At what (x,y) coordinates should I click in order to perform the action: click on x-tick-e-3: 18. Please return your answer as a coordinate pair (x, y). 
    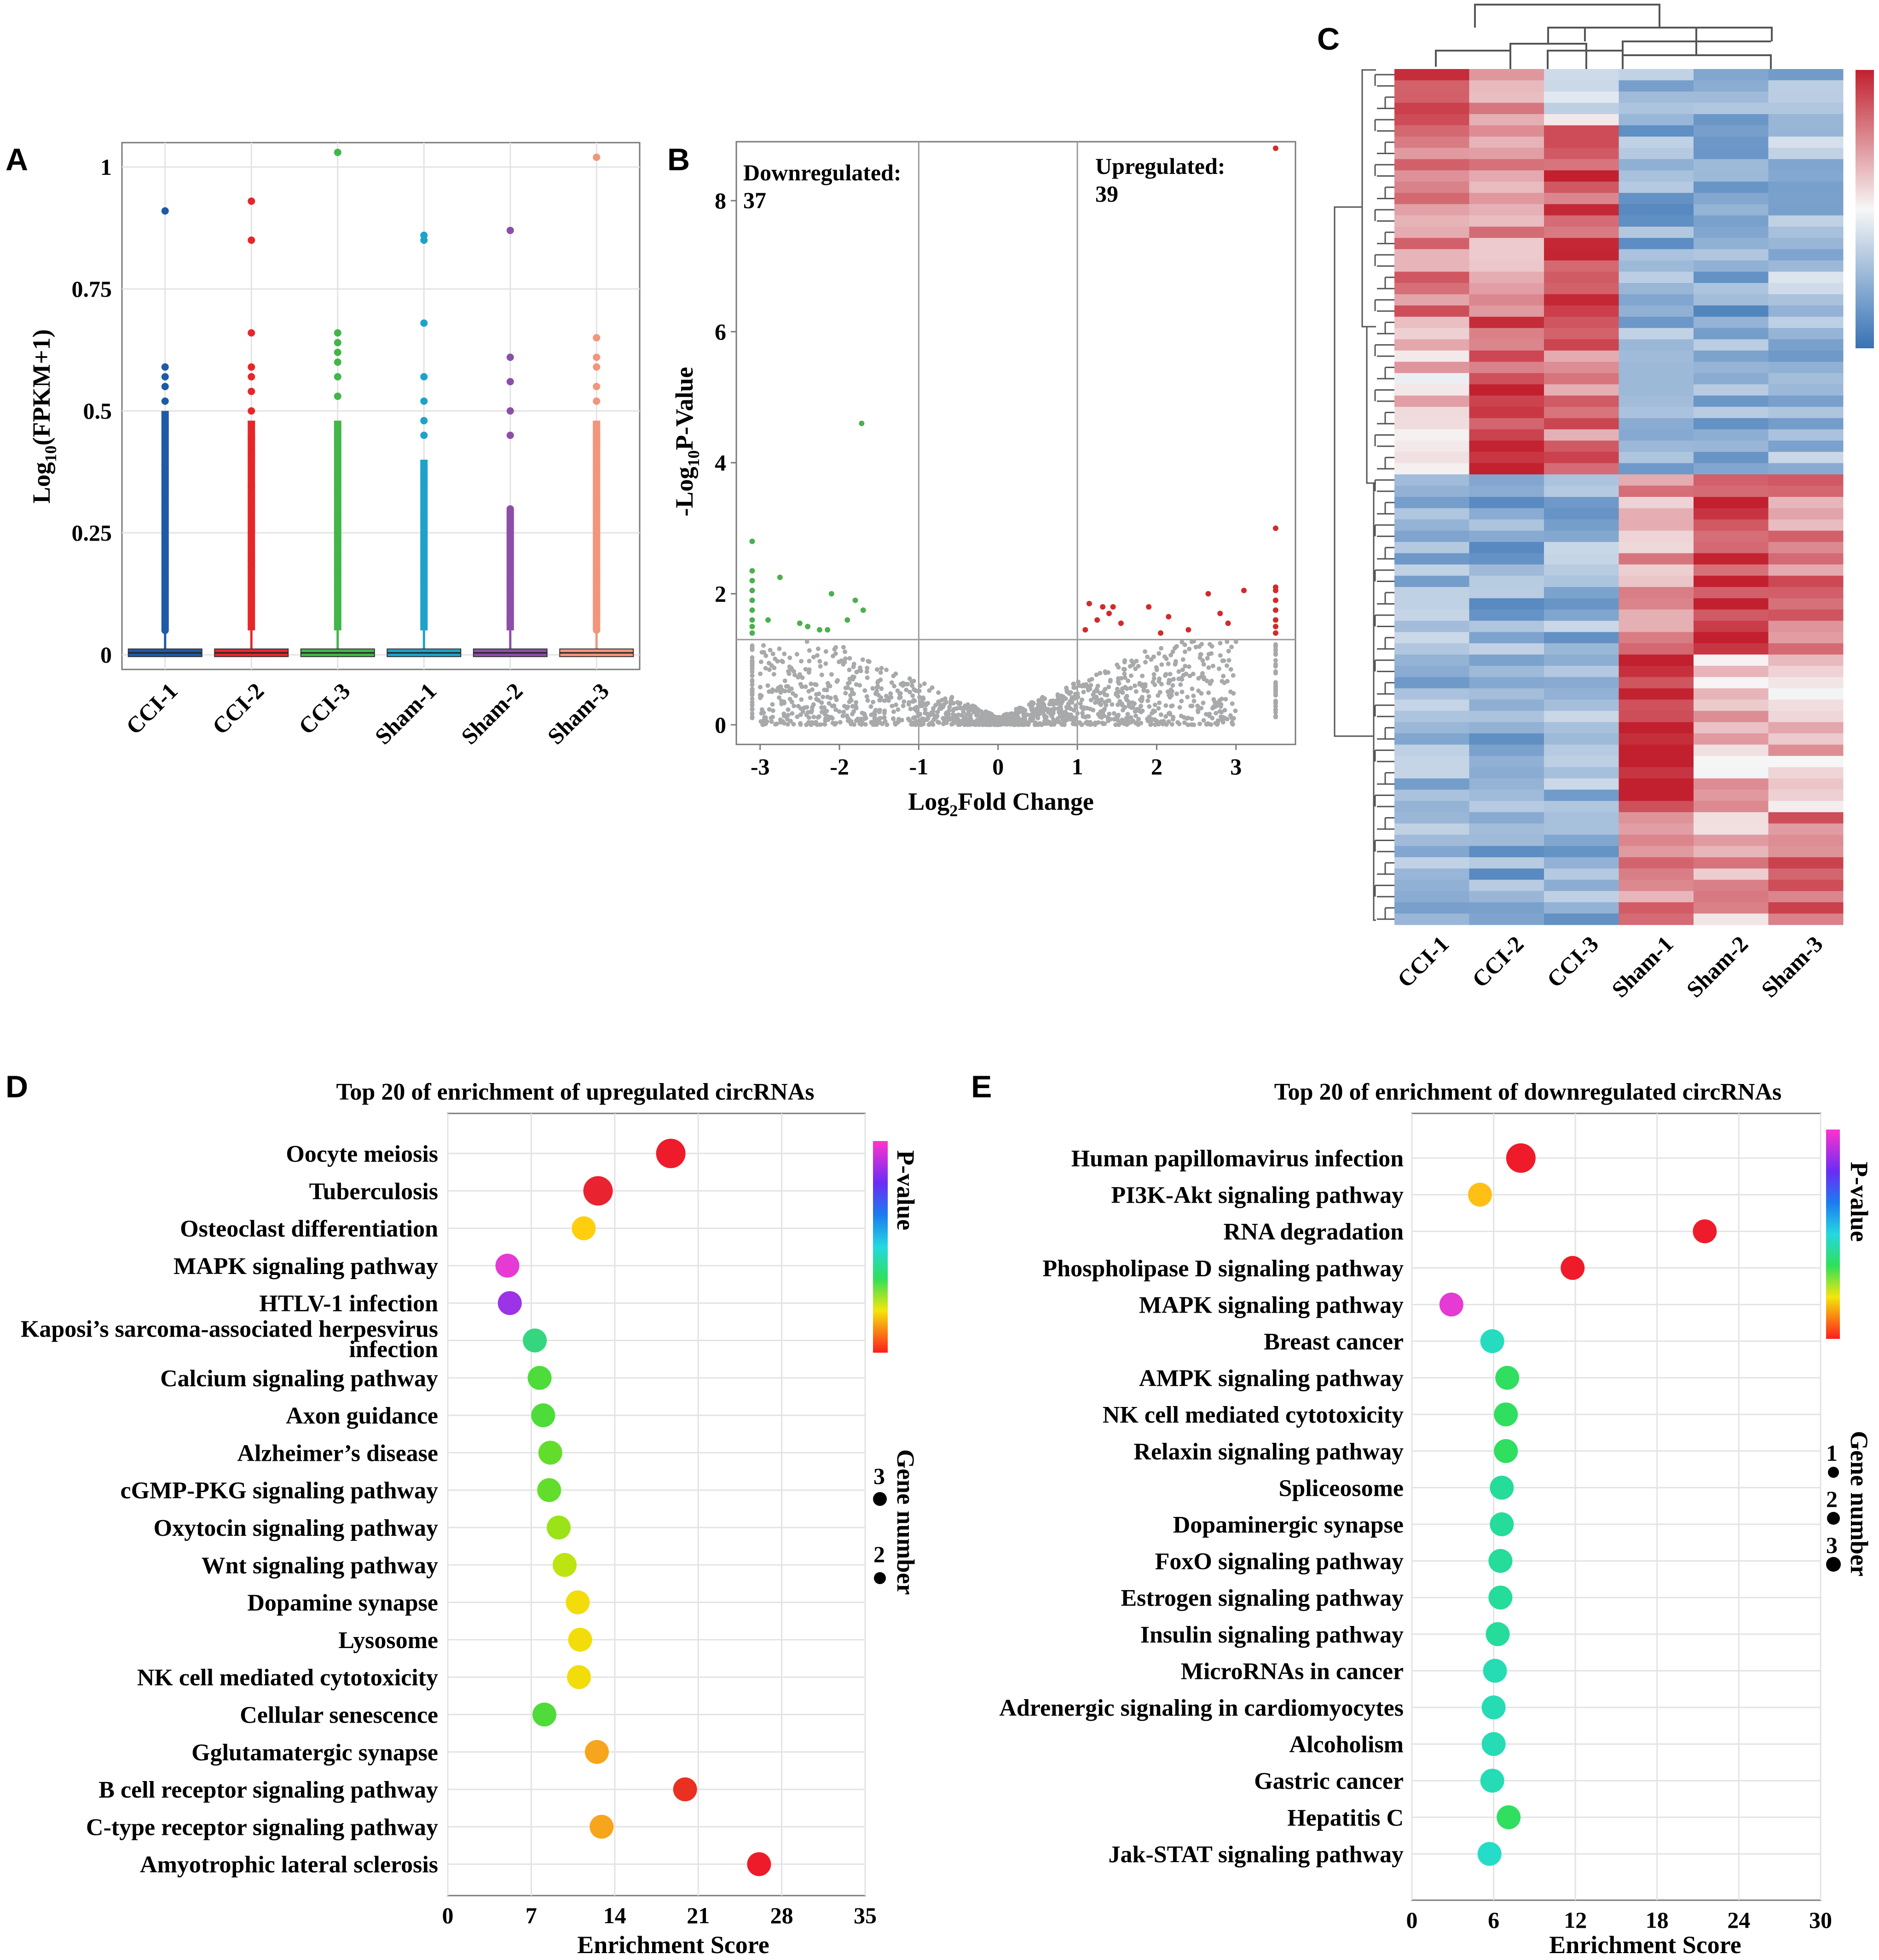
    Looking at the image, I should click on (1658, 1920).